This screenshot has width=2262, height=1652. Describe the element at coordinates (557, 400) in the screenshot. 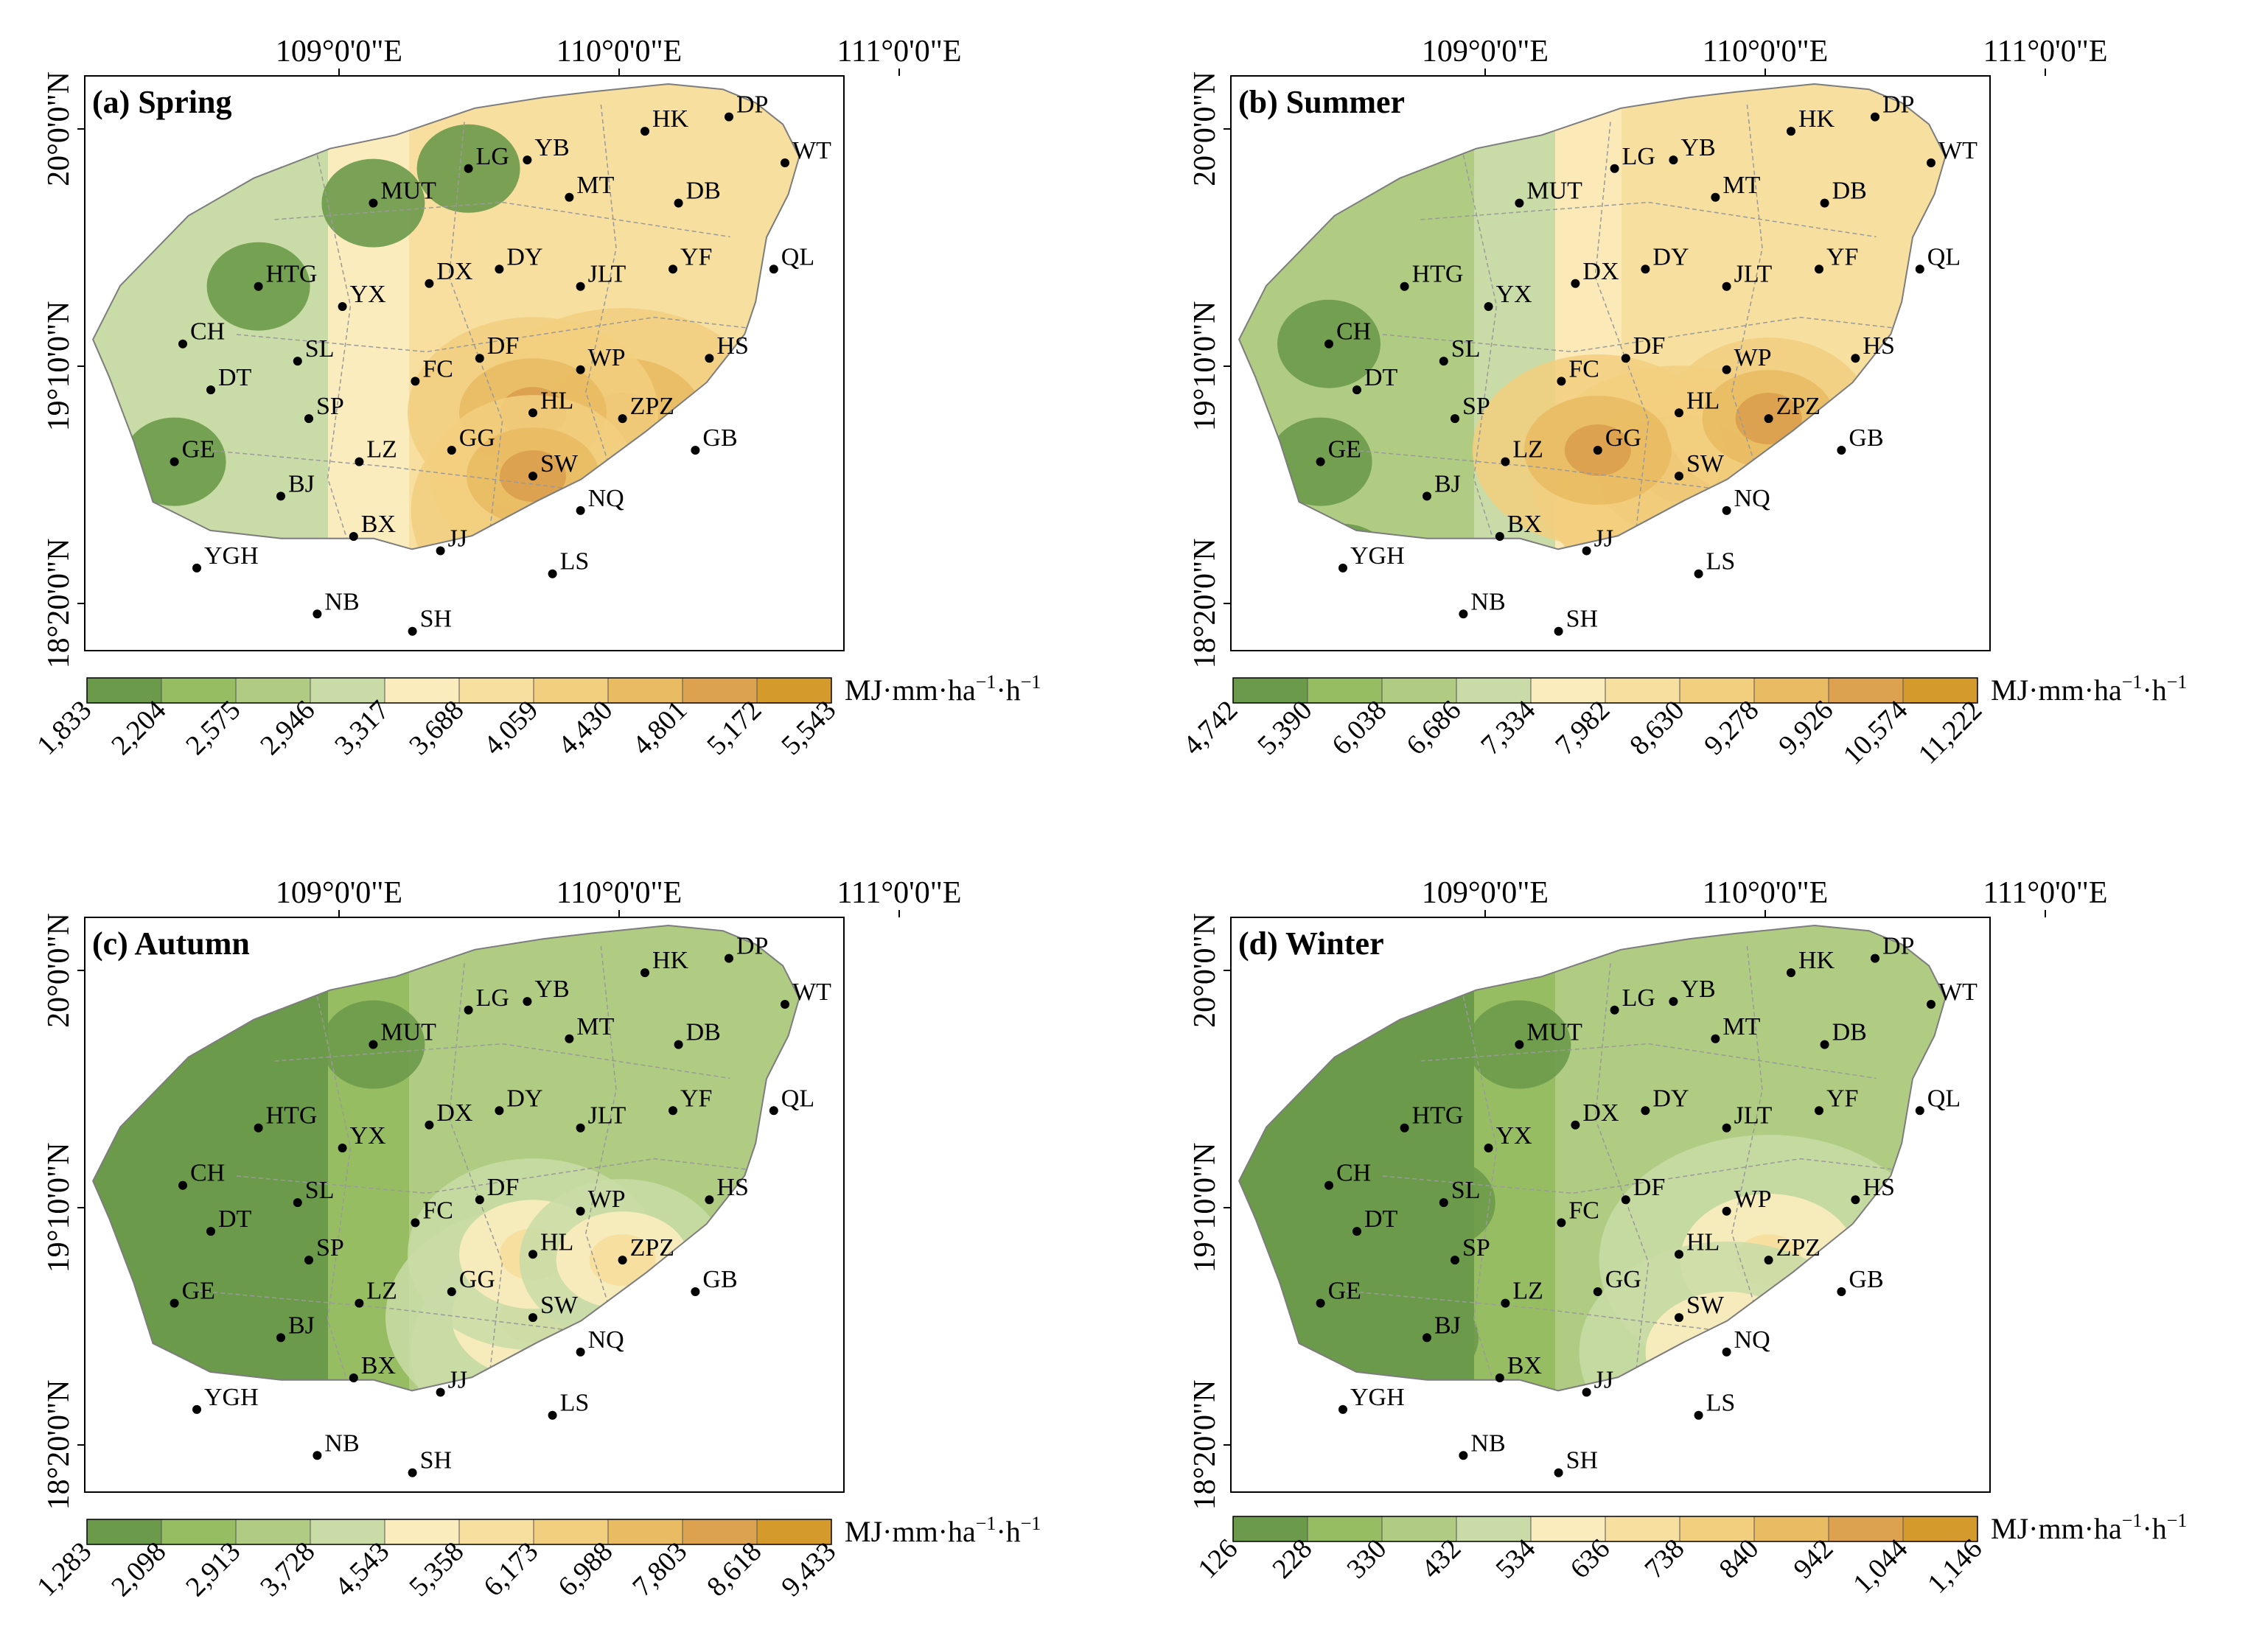

I see `station-label-HL: HL` at that location.